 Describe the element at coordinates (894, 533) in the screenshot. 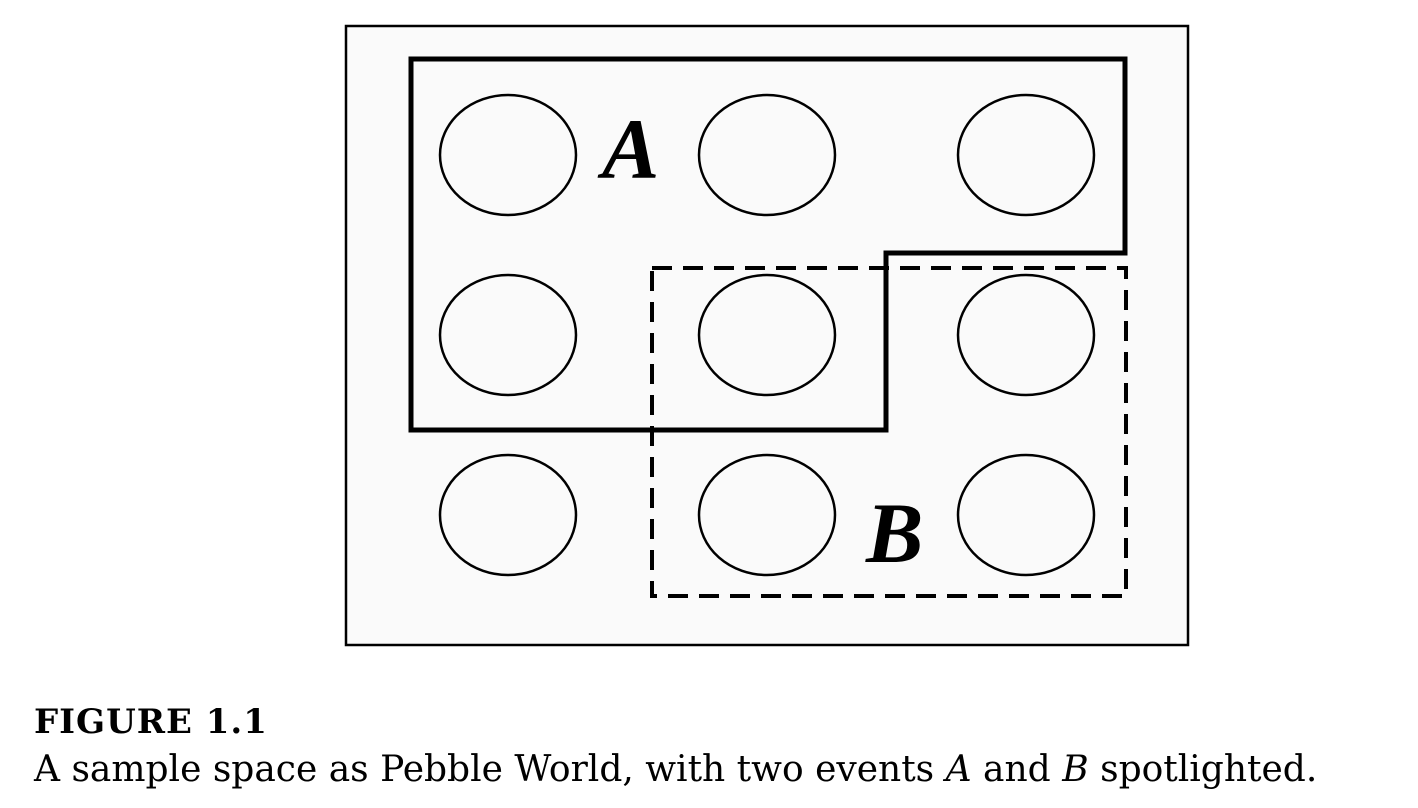

I see `event-b-label: B` at that location.